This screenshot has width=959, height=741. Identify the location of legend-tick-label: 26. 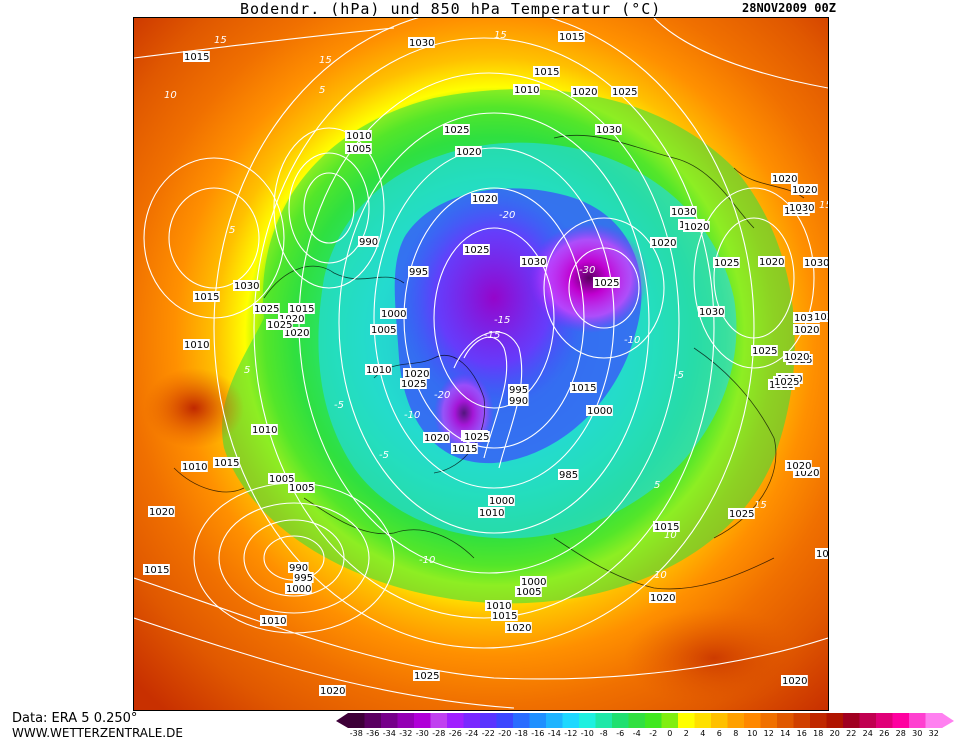
(884, 733).